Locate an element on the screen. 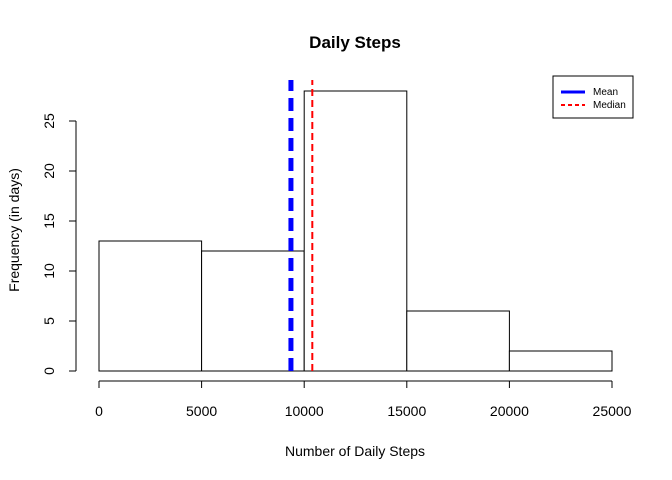 This screenshot has height=480, width=672. legend-label-mean: Mean is located at coordinates (605, 92).